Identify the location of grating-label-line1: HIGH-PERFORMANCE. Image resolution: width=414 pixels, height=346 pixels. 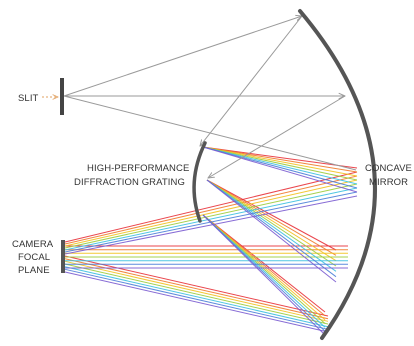
(138, 168).